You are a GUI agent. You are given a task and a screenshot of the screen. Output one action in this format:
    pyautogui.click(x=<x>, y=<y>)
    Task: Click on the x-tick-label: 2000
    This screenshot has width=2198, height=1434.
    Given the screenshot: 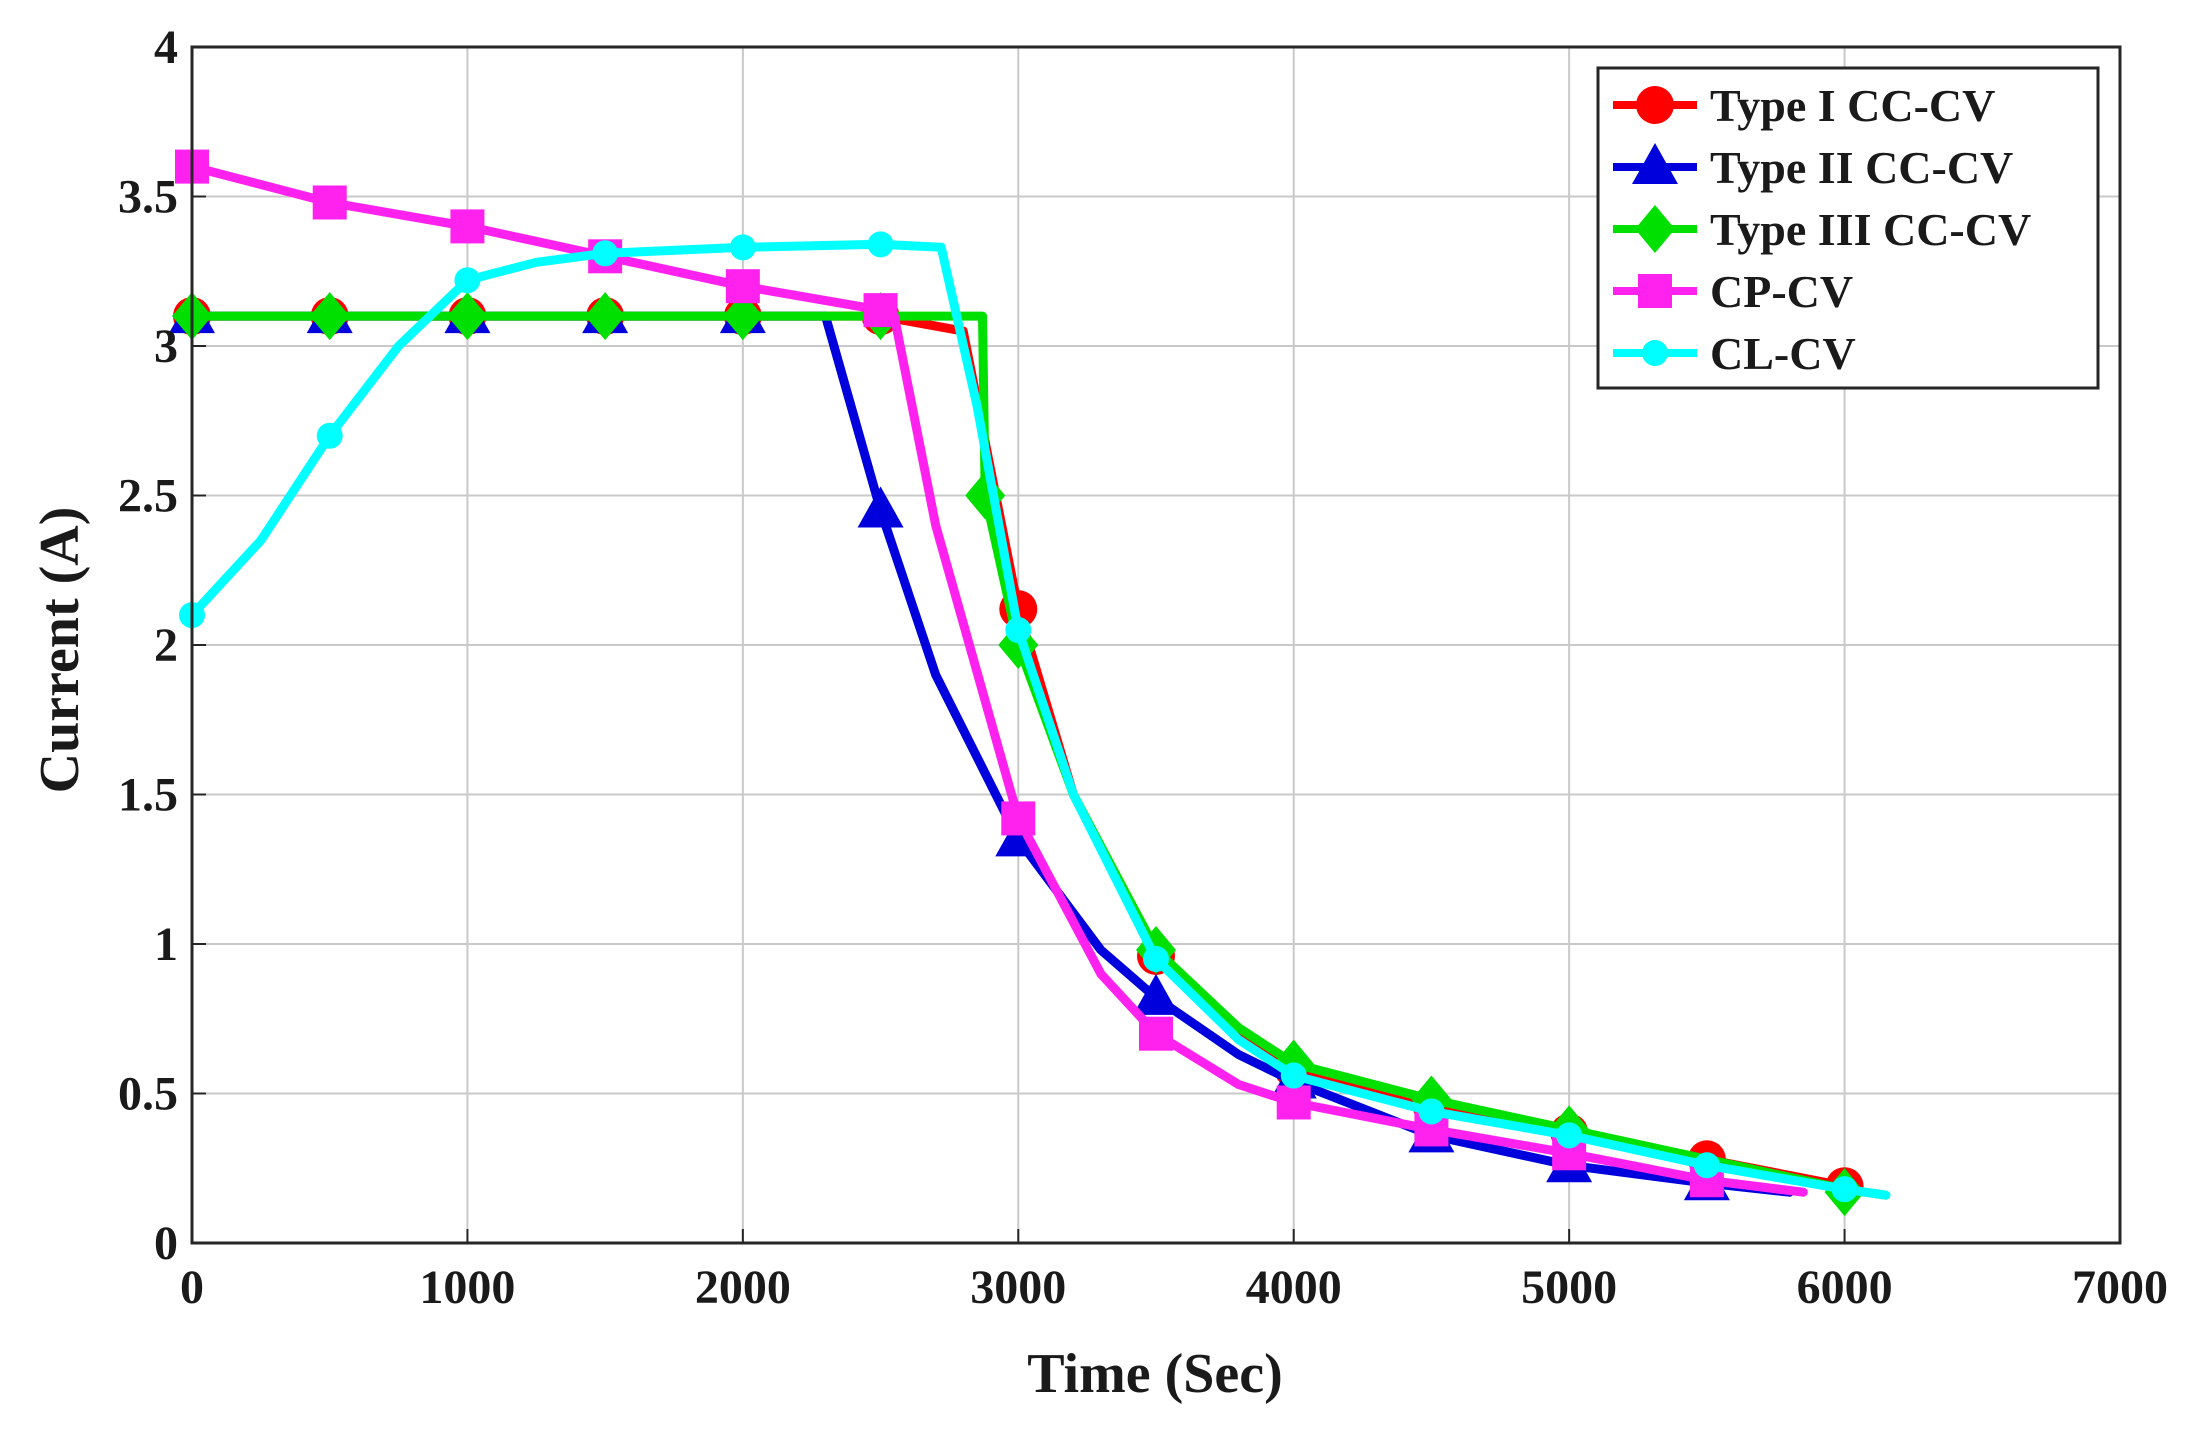 What is the action you would take?
    pyautogui.click(x=743, y=1287)
    